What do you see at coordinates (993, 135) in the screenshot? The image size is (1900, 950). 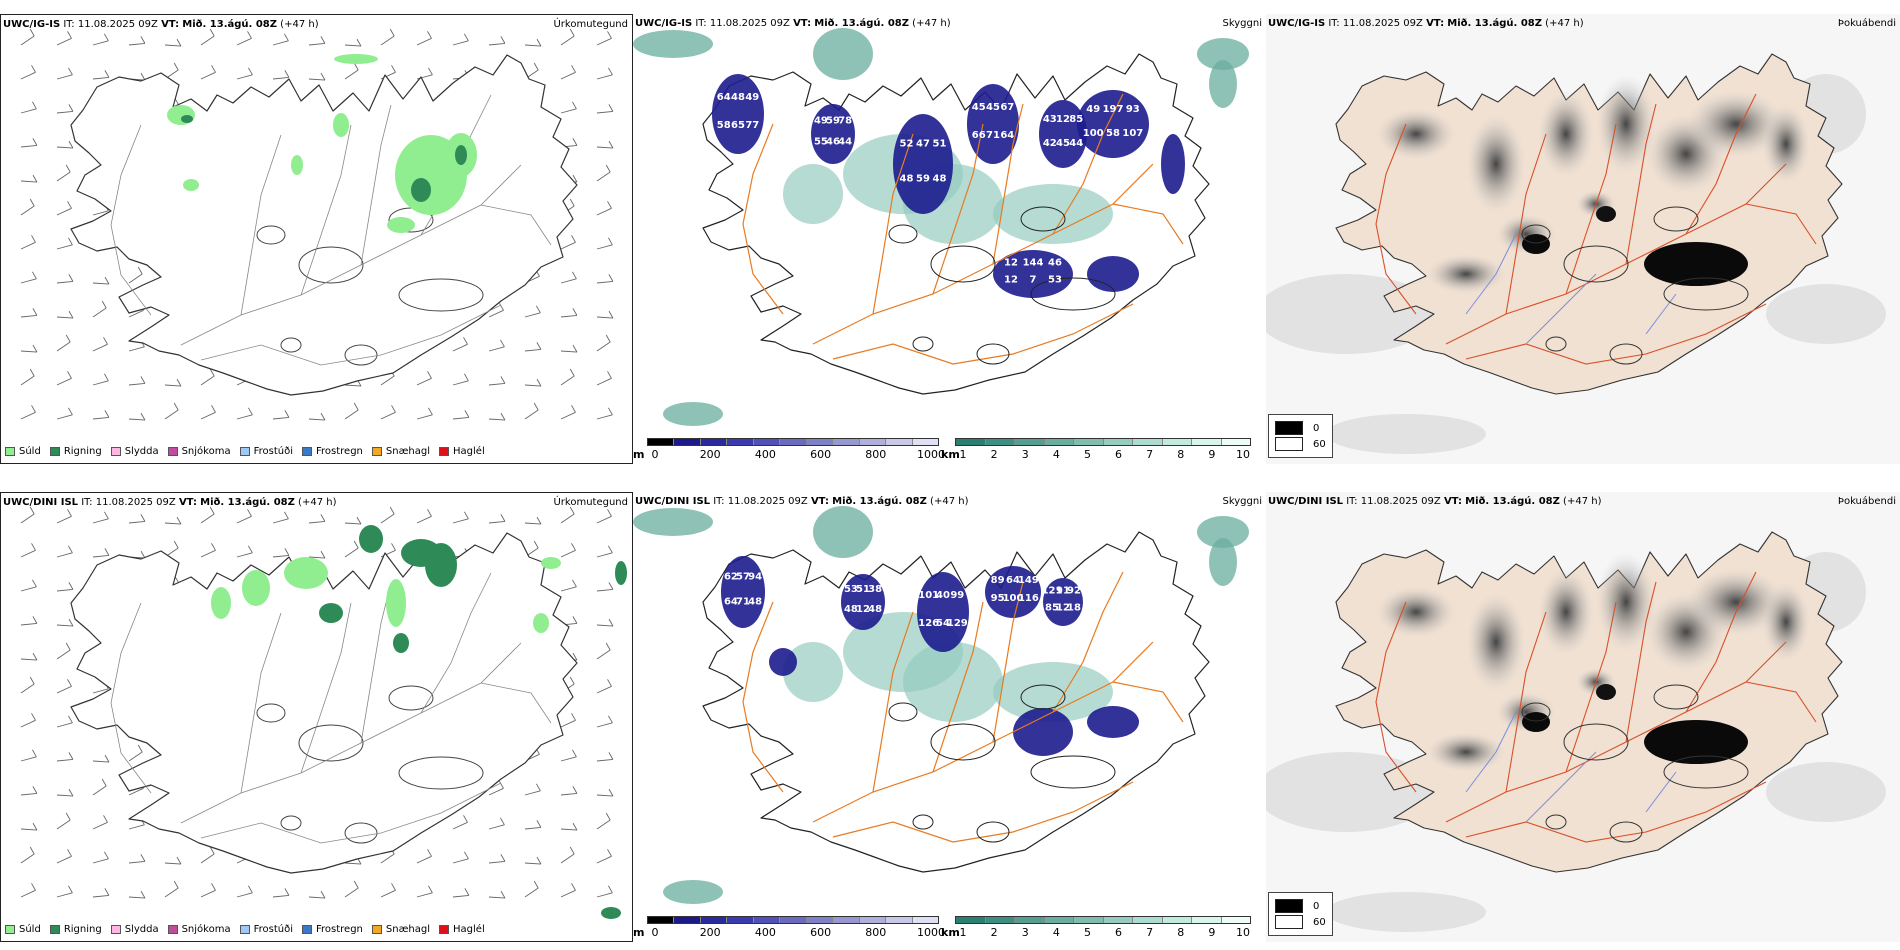 I see `cloud-base-value: 71` at bounding box center [993, 135].